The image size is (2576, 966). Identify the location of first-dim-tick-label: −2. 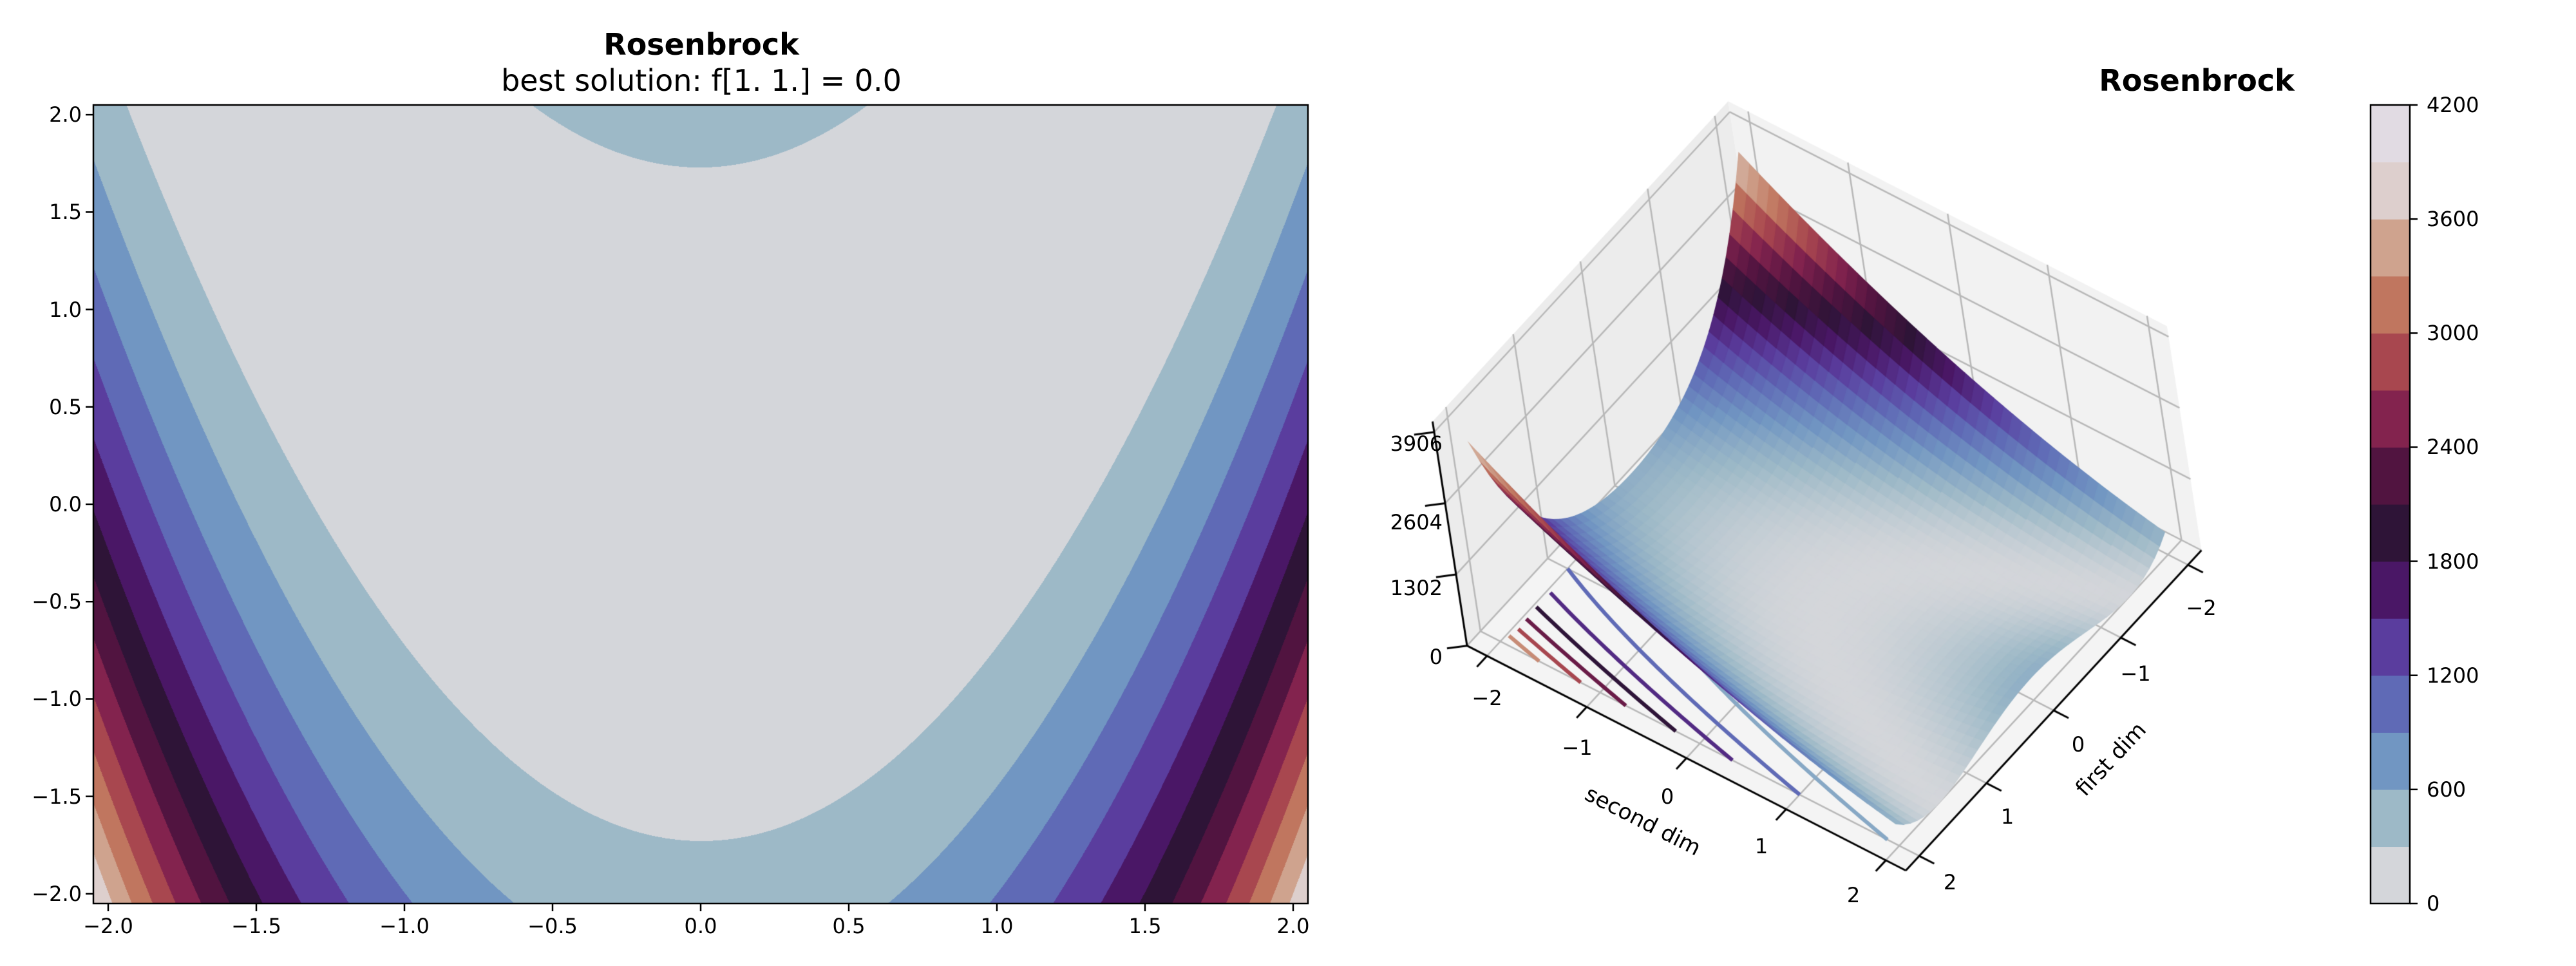
(2201, 608).